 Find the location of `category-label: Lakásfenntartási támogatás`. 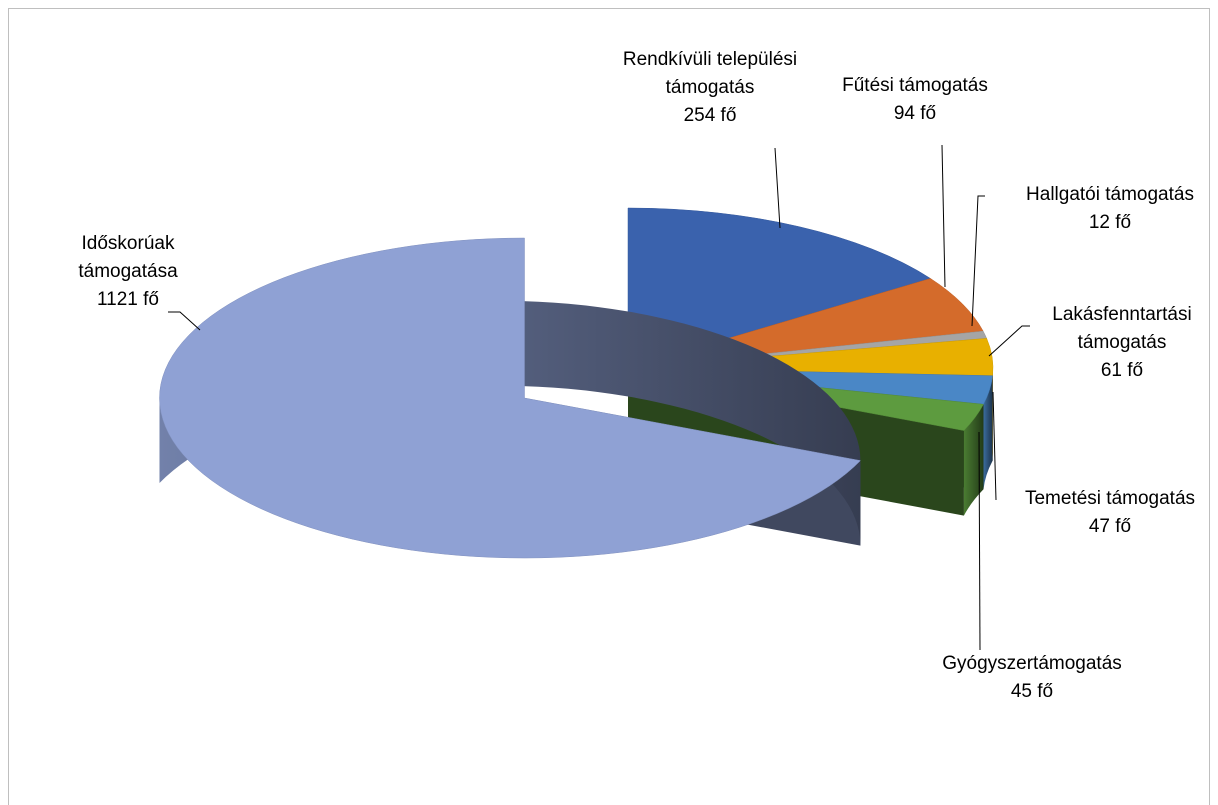

category-label: Lakásfenntartási támogatás is located at coordinates (1122, 328).